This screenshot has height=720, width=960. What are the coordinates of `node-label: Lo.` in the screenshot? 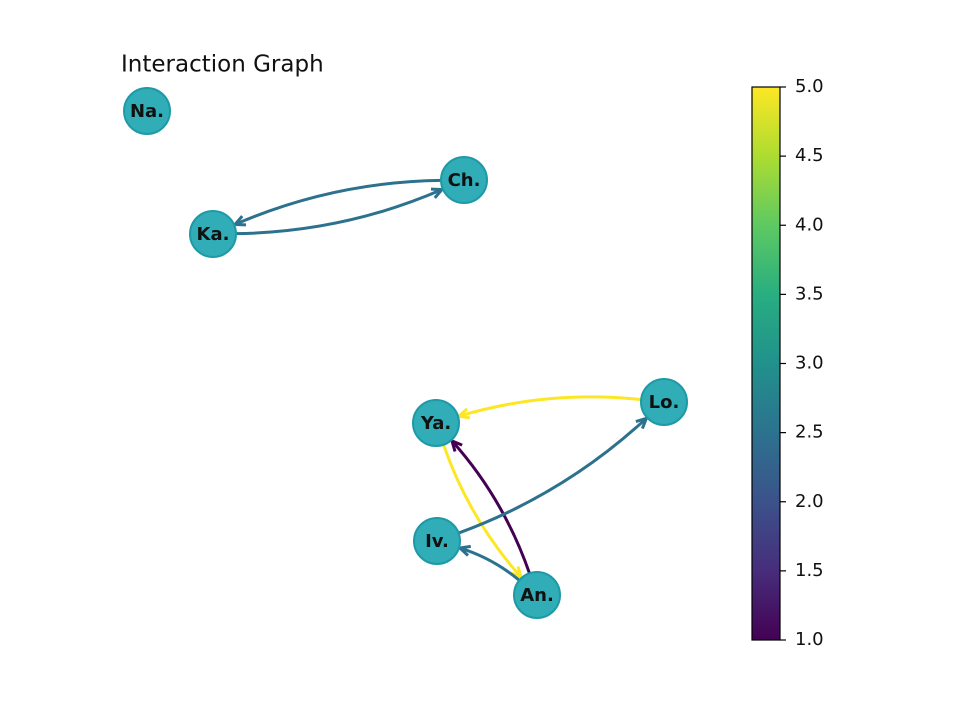 It's located at (664, 402).